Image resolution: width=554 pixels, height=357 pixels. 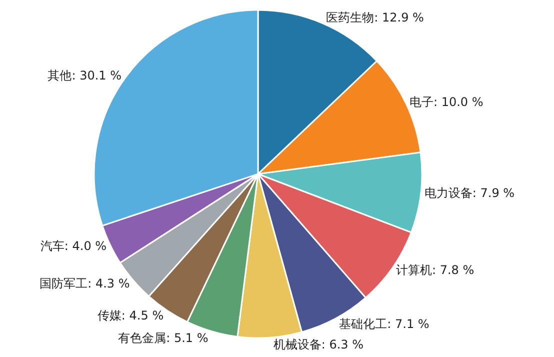 What do you see at coordinates (85, 283) in the screenshot?
I see `slice-label: 国防军工: 4.3 %` at bounding box center [85, 283].